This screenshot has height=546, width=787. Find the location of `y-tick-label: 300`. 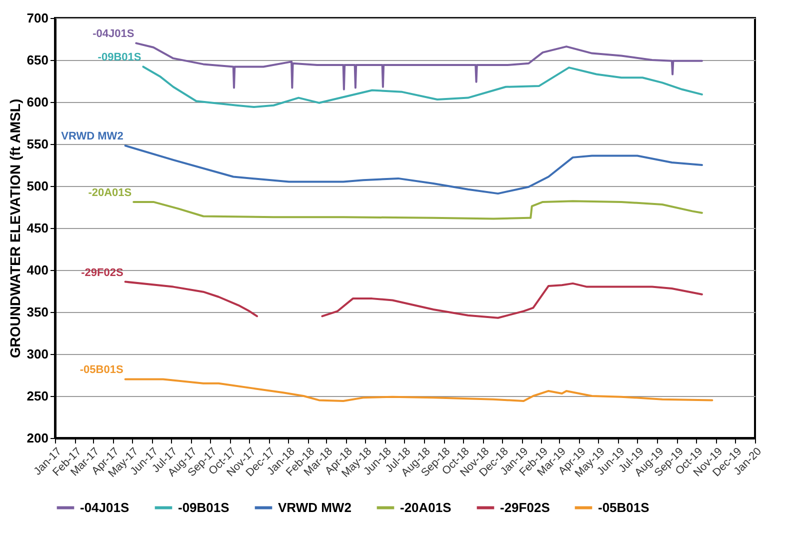

y-tick-label: 300 is located at coordinates (37, 354).